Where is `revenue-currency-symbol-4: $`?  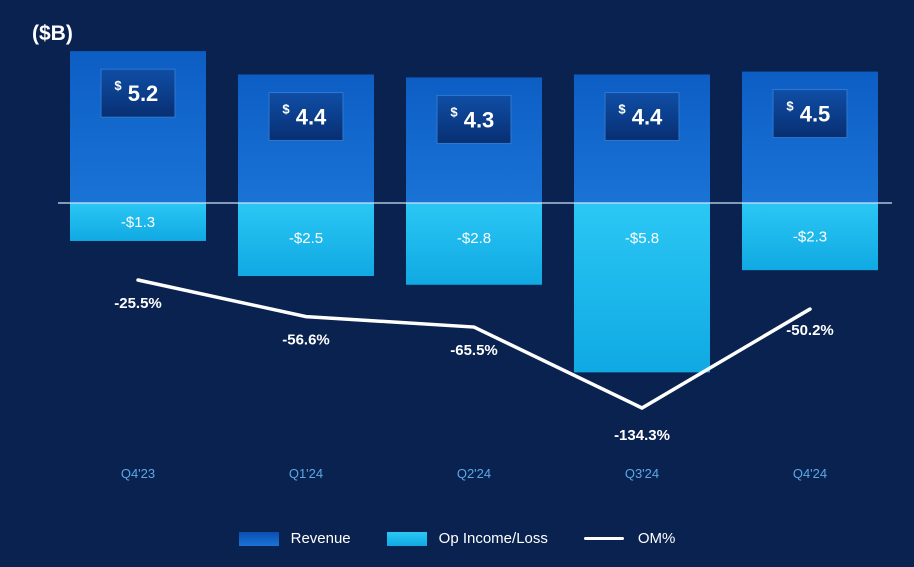
revenue-currency-symbol-4: $ is located at coordinates (790, 106).